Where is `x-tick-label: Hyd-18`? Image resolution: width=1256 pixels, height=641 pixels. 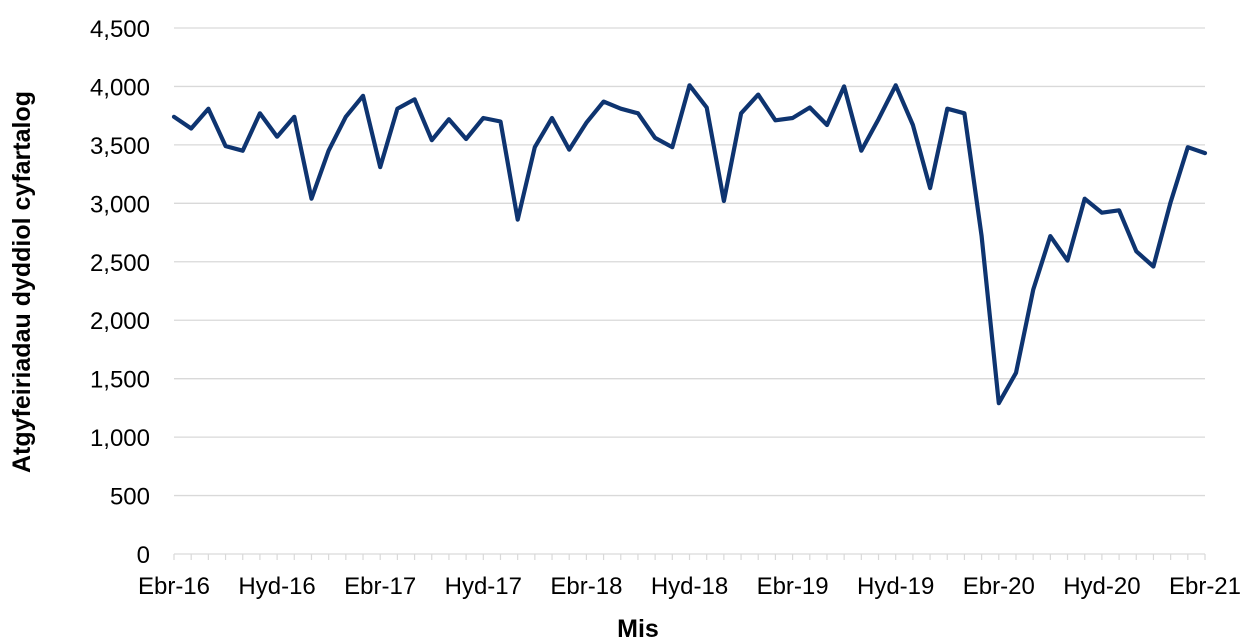 x-tick-label: Hyd-18 is located at coordinates (689, 586).